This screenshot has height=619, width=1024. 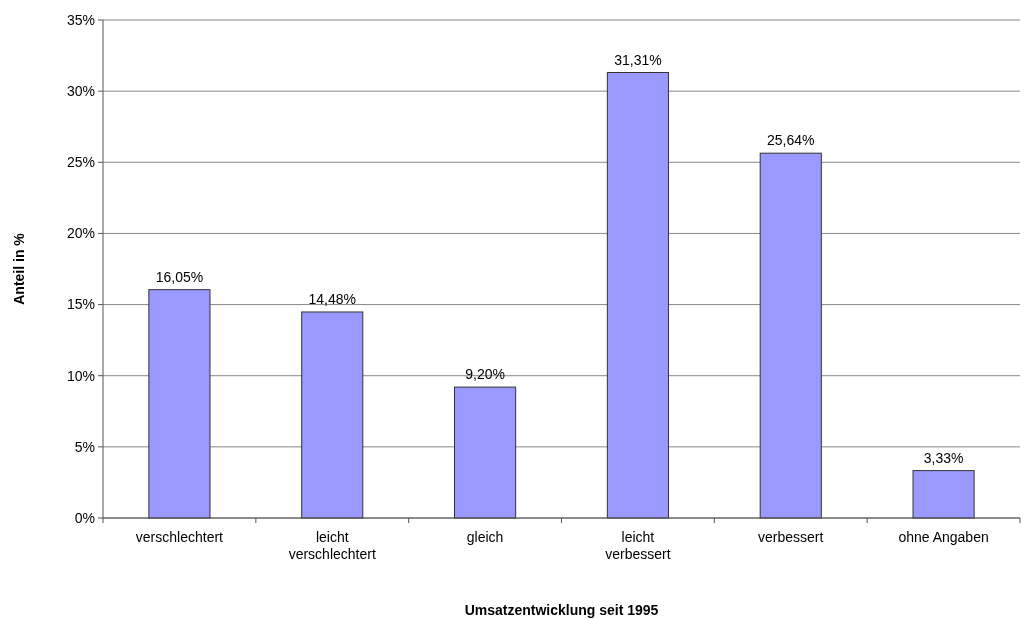 What do you see at coordinates (485, 374) in the screenshot?
I see `data-label: 9,20%` at bounding box center [485, 374].